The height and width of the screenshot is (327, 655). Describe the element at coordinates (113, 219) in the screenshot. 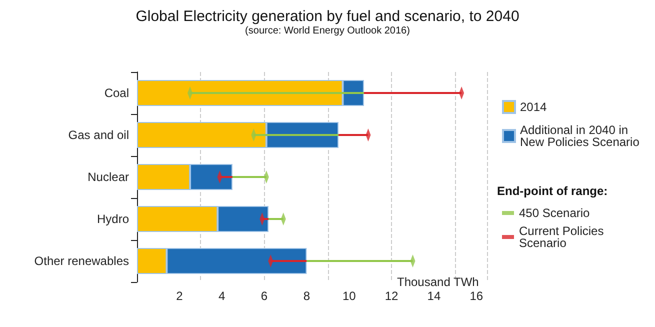

I see `y-tick-label: Hydro` at that location.